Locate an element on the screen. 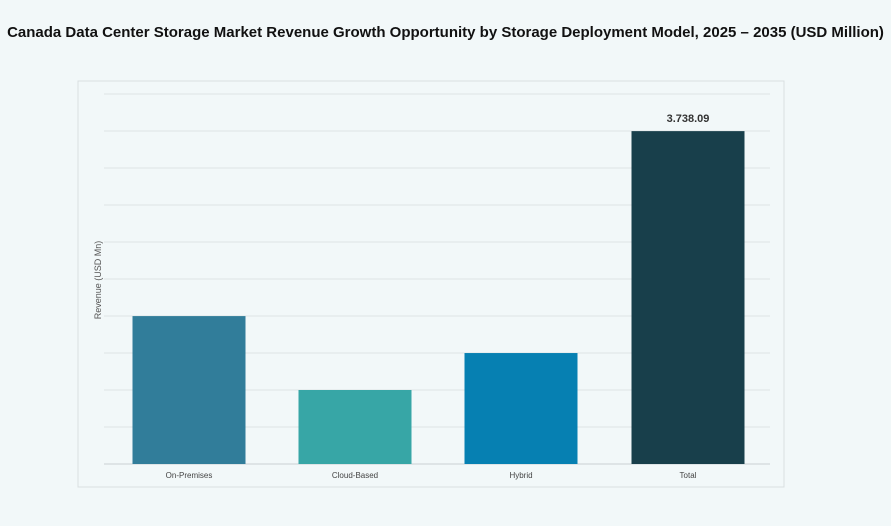 The image size is (891, 526). data-label: 3.738.09 is located at coordinates (688, 119).